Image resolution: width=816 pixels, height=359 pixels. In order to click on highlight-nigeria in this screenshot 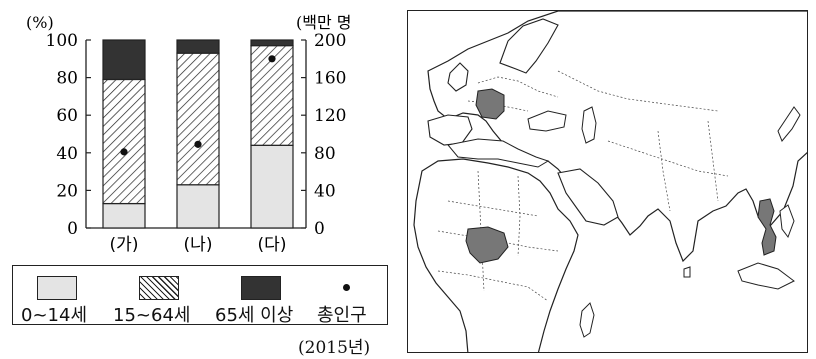, I will do `click(487, 245)`.